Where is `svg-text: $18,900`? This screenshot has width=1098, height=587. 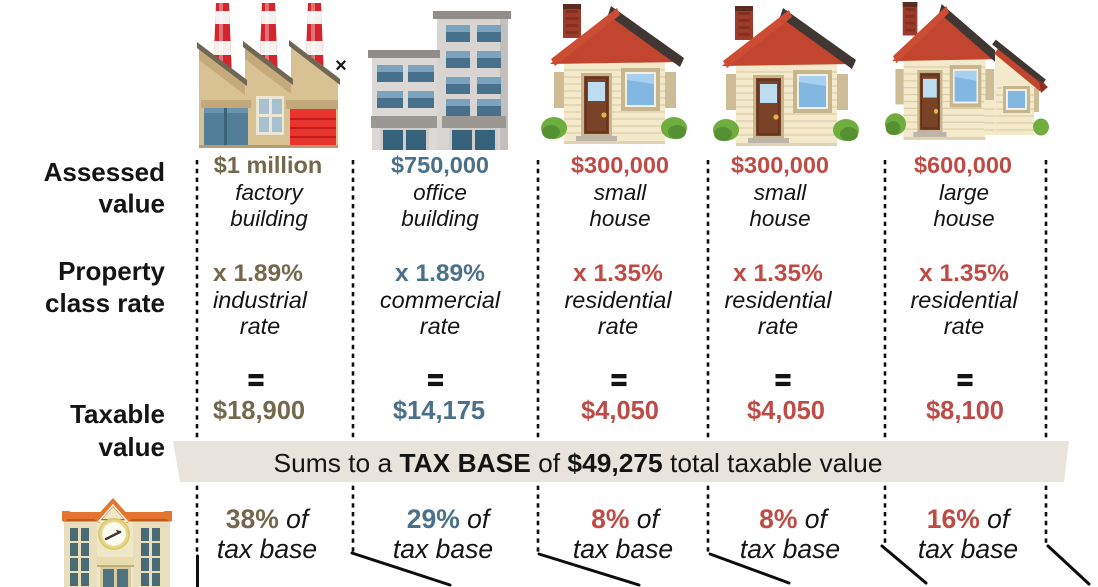 svg-text: $18,900 is located at coordinates (259, 411).